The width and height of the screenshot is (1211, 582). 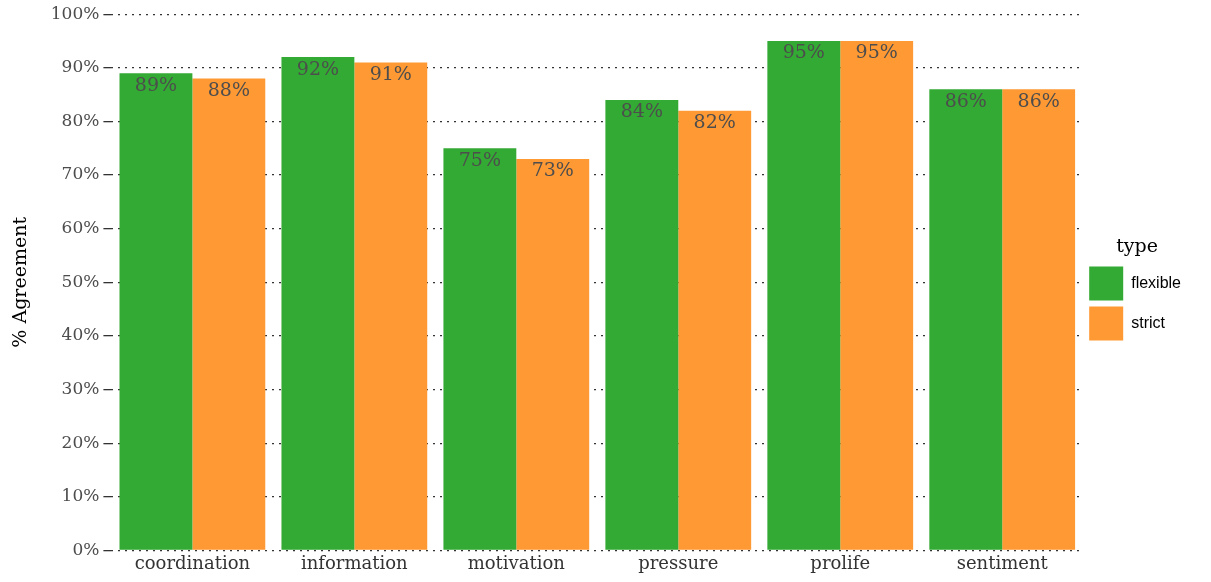 I want to click on y-axis-title: % Agreement, so click(x=19, y=282).